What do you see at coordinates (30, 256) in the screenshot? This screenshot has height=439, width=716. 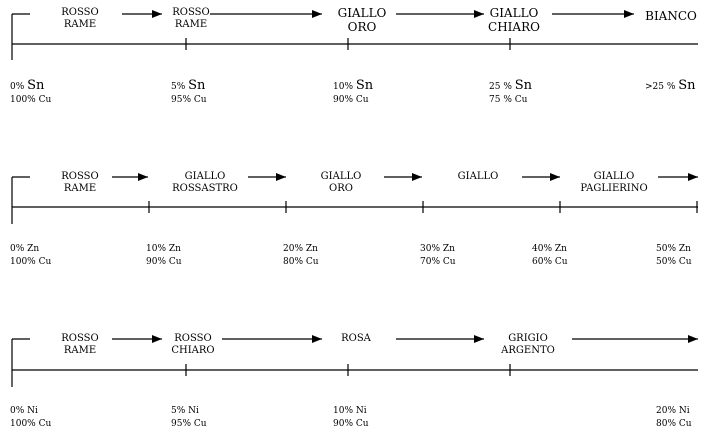 I see `composition-label: 0% Zn 100% Cu` at bounding box center [30, 256].